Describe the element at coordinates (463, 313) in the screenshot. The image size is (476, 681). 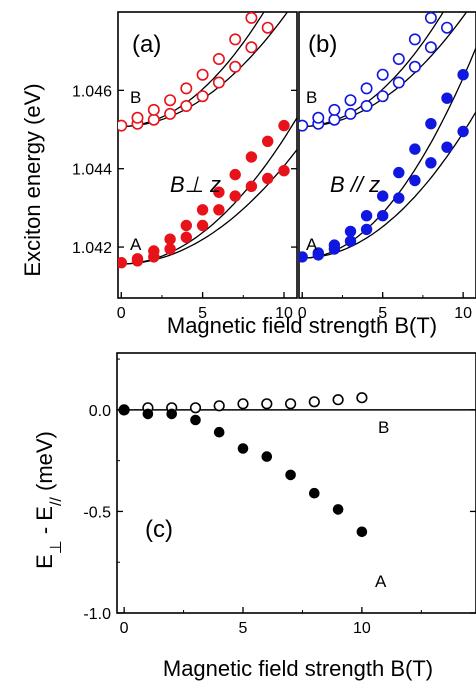
I see `panel-b-x-tick-label: 10` at that location.